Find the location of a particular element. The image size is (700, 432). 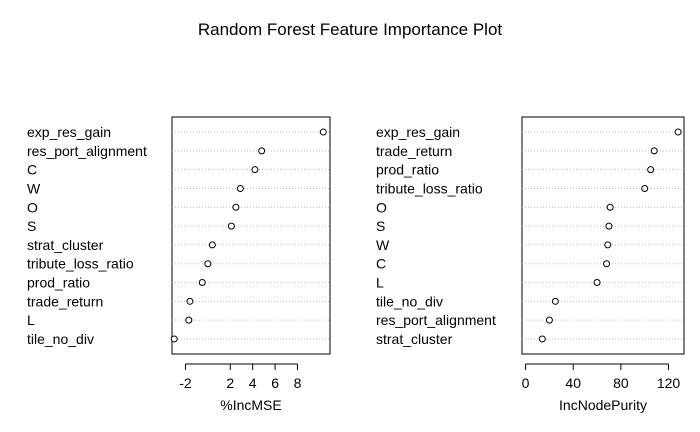

x-tick-label: -2 is located at coordinates (185, 383).